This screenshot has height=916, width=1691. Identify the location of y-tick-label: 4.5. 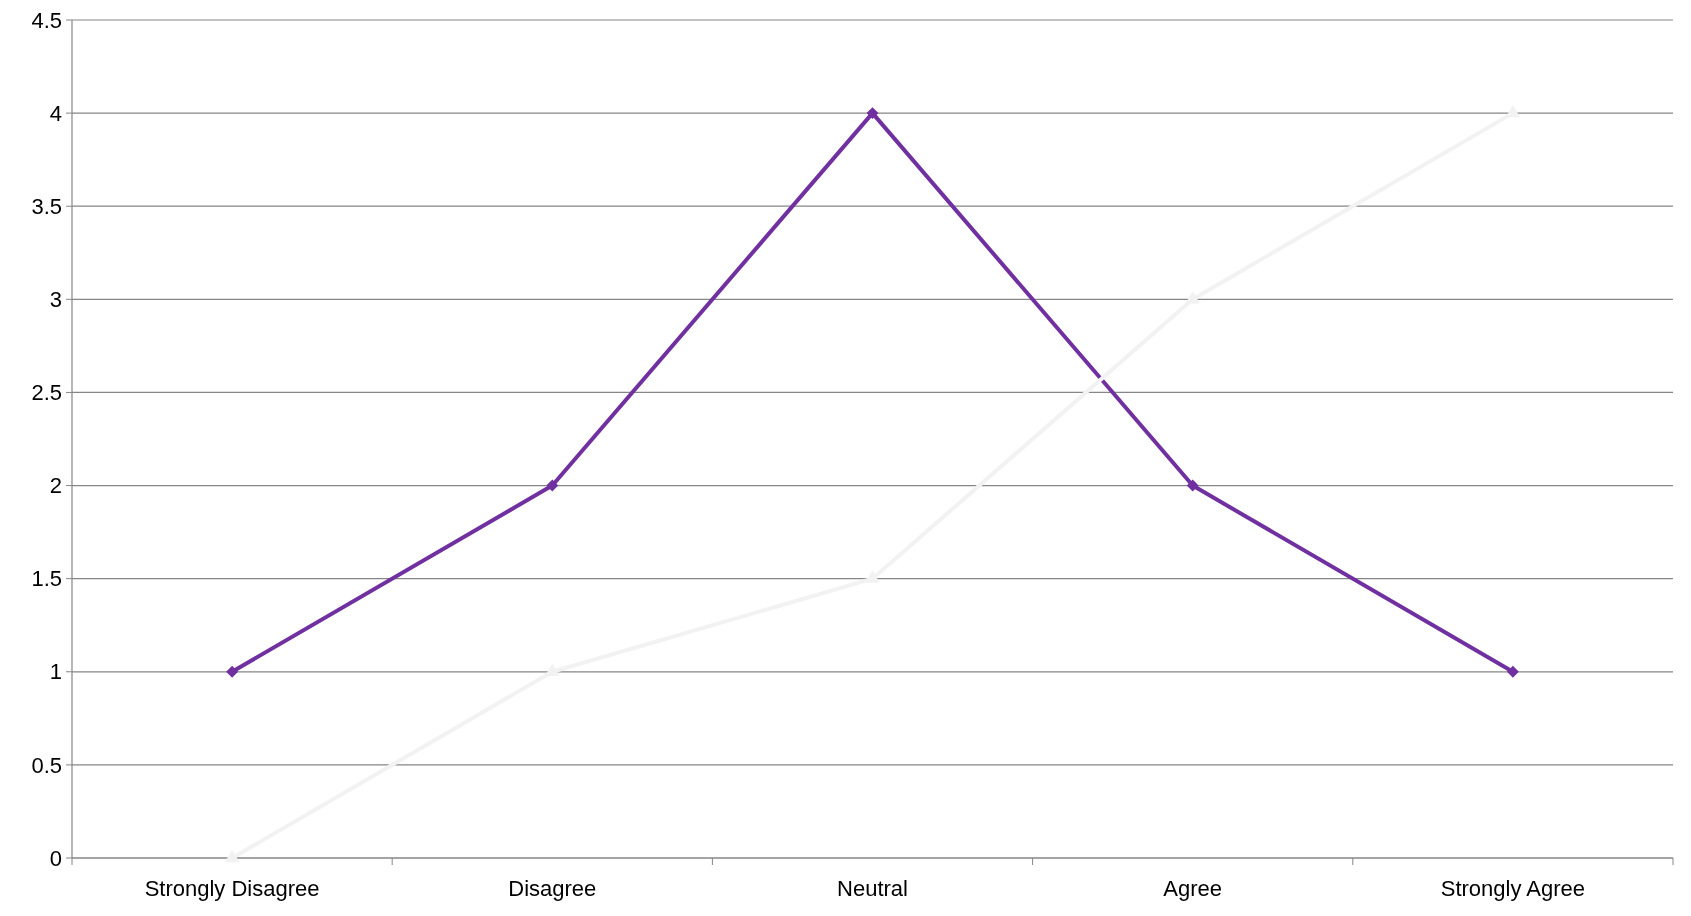
(46, 20).